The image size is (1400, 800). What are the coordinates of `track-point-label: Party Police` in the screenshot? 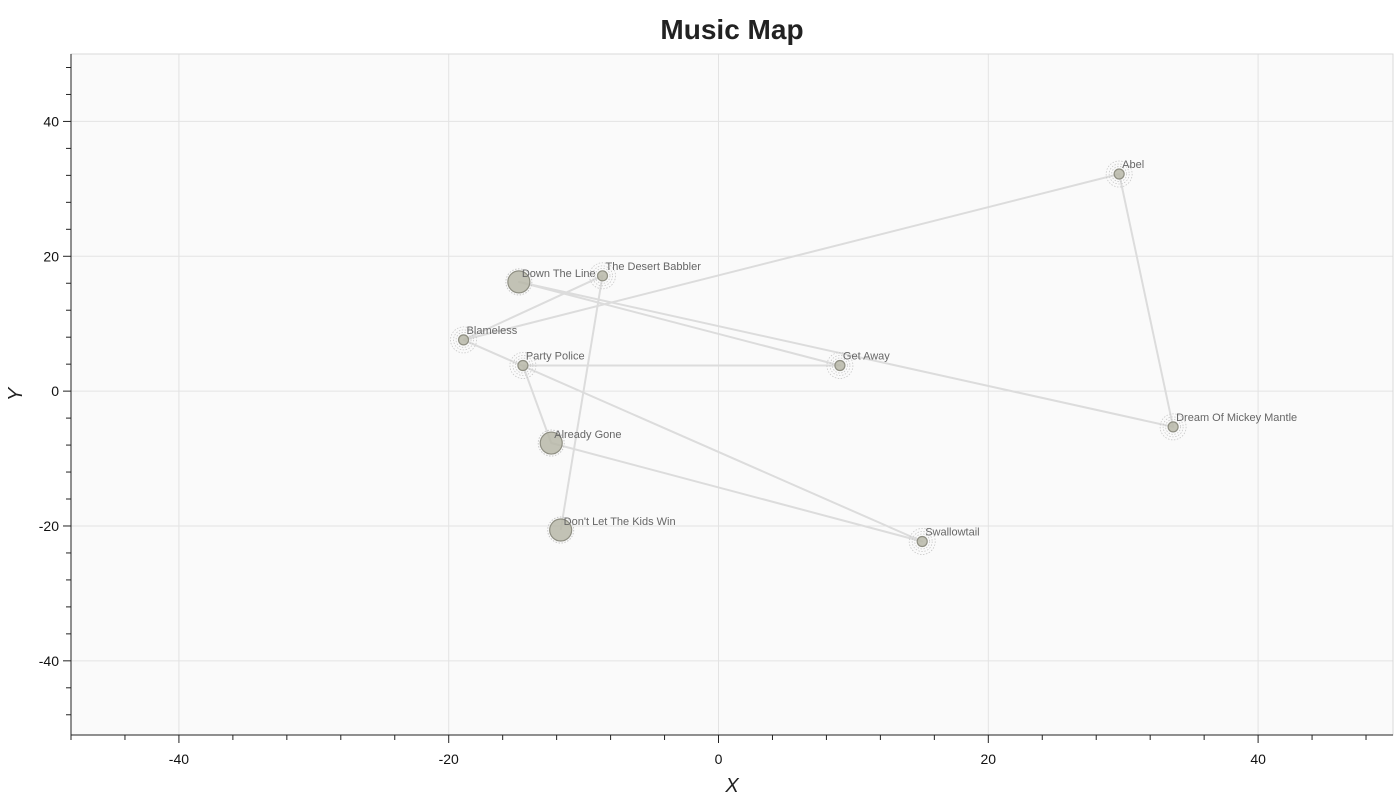 It's located at (555, 357).